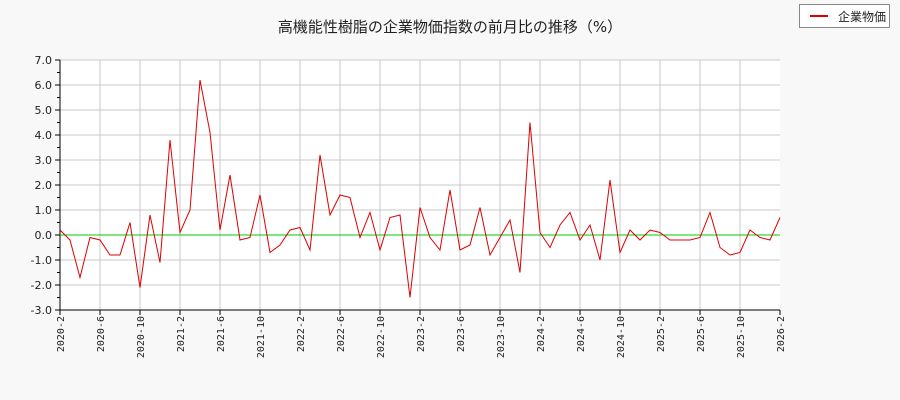  Describe the element at coordinates (101, 334) in the screenshot. I see `x-tick-label: 2020-6` at that location.